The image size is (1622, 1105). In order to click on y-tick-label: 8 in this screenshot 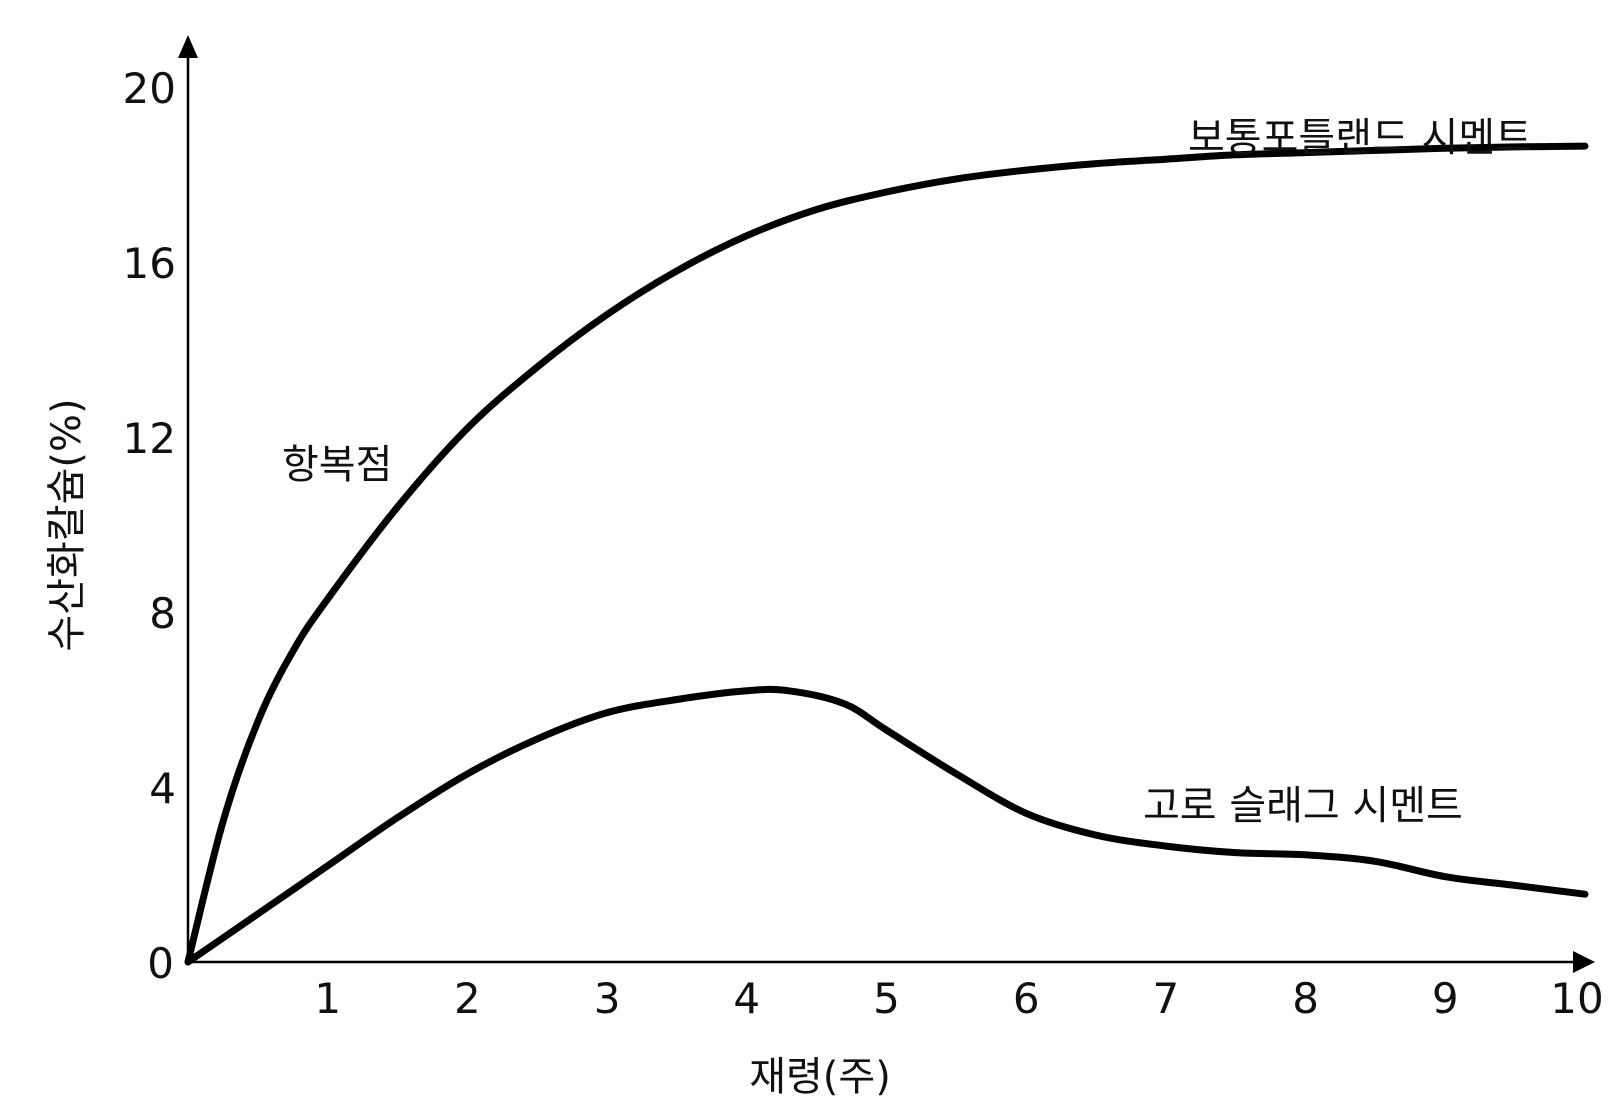, I will do `click(162, 613)`.